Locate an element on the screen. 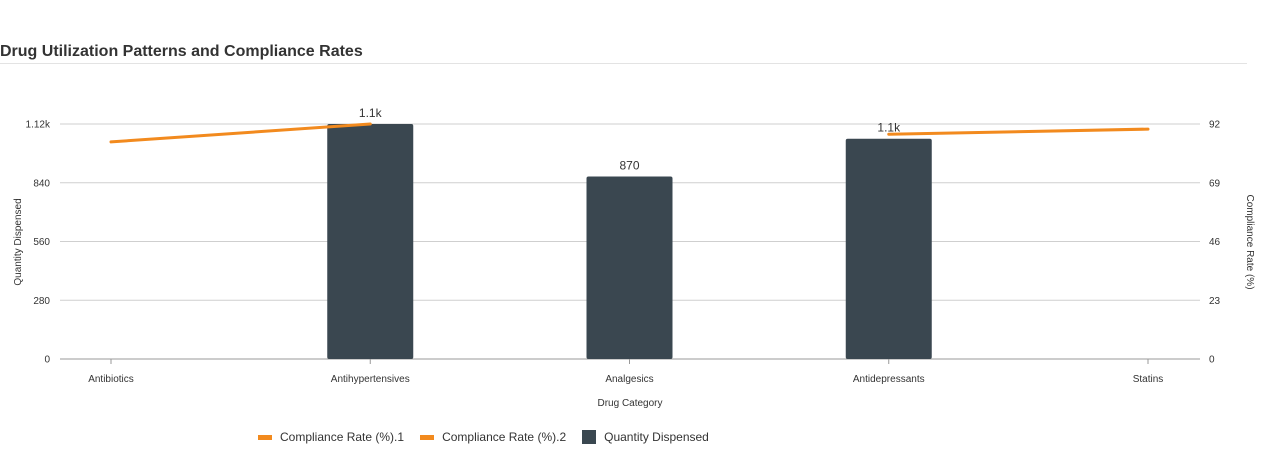 This screenshot has width=1280, height=454. right-axis-ticks: 0 23 46 69 92 is located at coordinates (1215, 243).